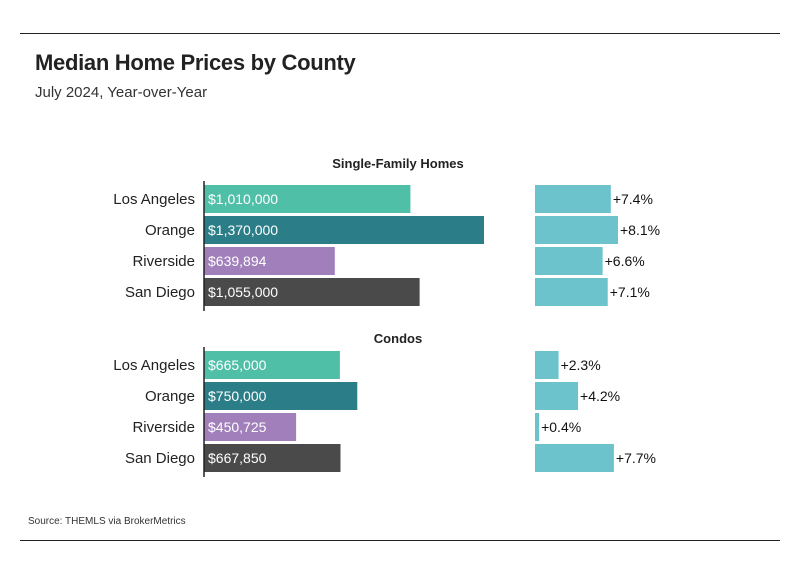 Image resolution: width=800 pixels, height=575 pixels. Describe the element at coordinates (397, 163) in the screenshot. I see `section-title: Single-Family Homes` at that location.